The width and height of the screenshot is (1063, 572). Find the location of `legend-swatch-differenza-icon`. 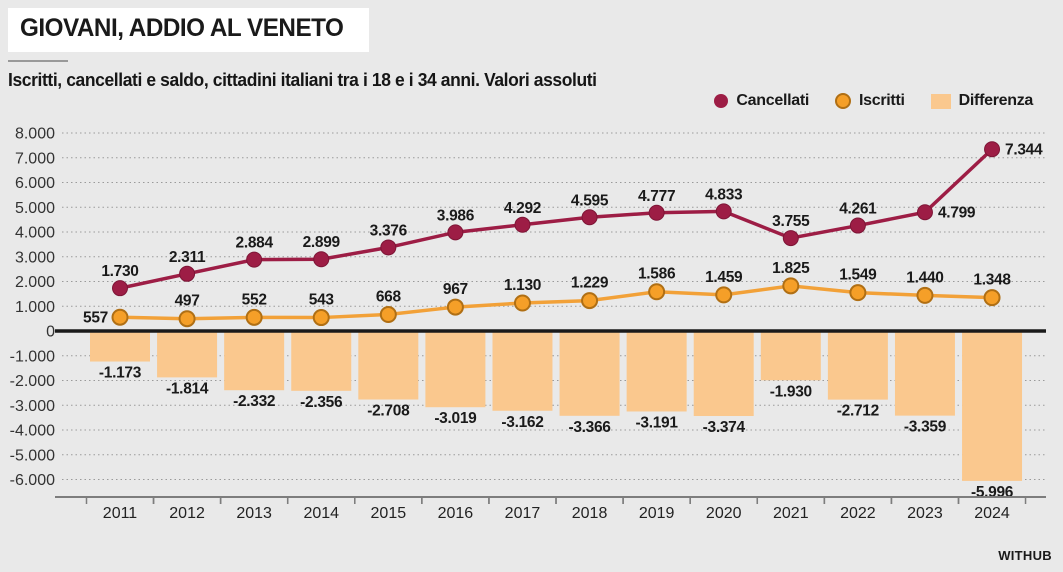

legend-swatch-differenza-icon is located at coordinates (940, 101).